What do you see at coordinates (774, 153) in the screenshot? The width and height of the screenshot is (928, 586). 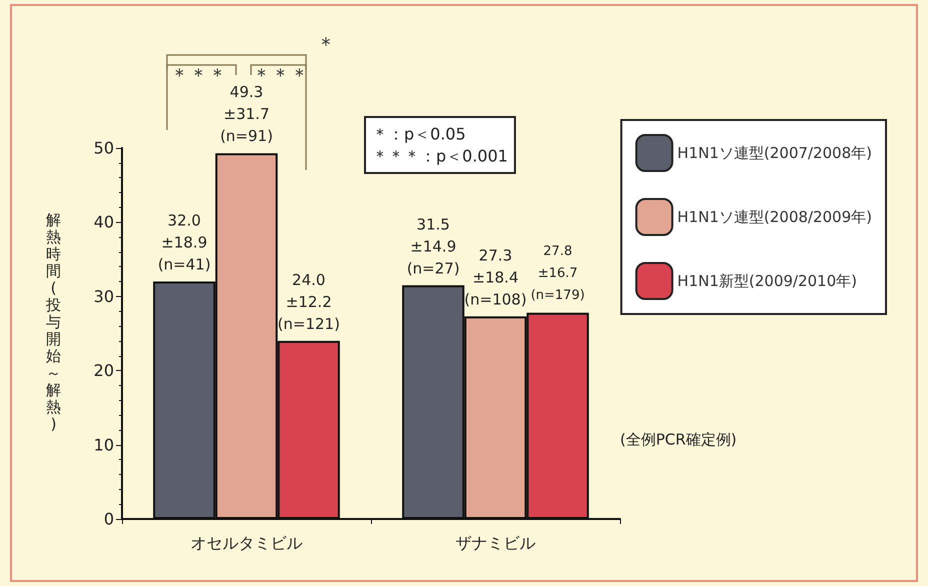 I see `legend-label: H1N1ソ連型(2007/2008年)` at bounding box center [774, 153].